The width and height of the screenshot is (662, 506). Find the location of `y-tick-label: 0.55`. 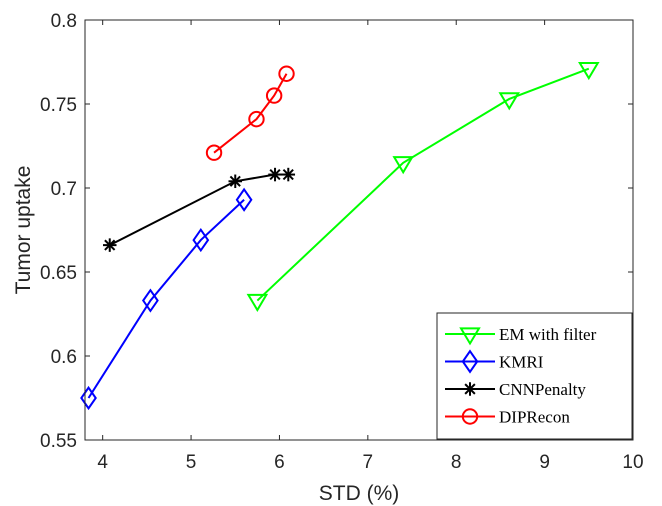

y-tick-label: 0.55 is located at coordinates (58, 441).